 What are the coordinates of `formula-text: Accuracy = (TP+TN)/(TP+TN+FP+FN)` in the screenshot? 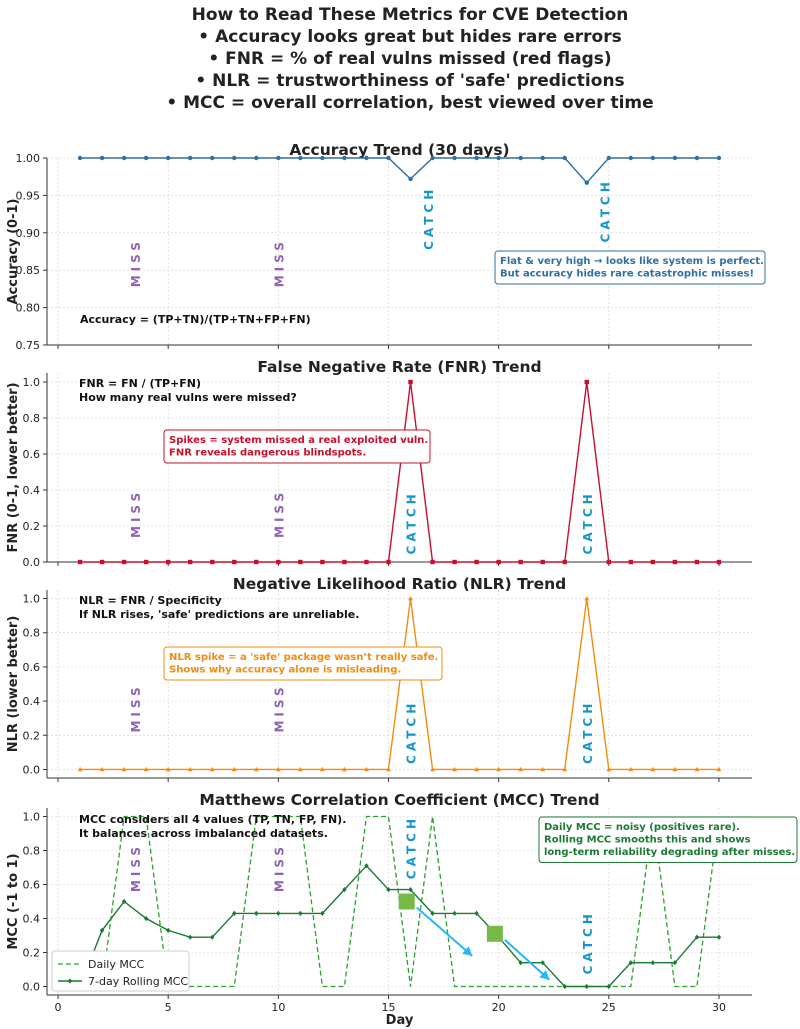 It's located at (195, 319).